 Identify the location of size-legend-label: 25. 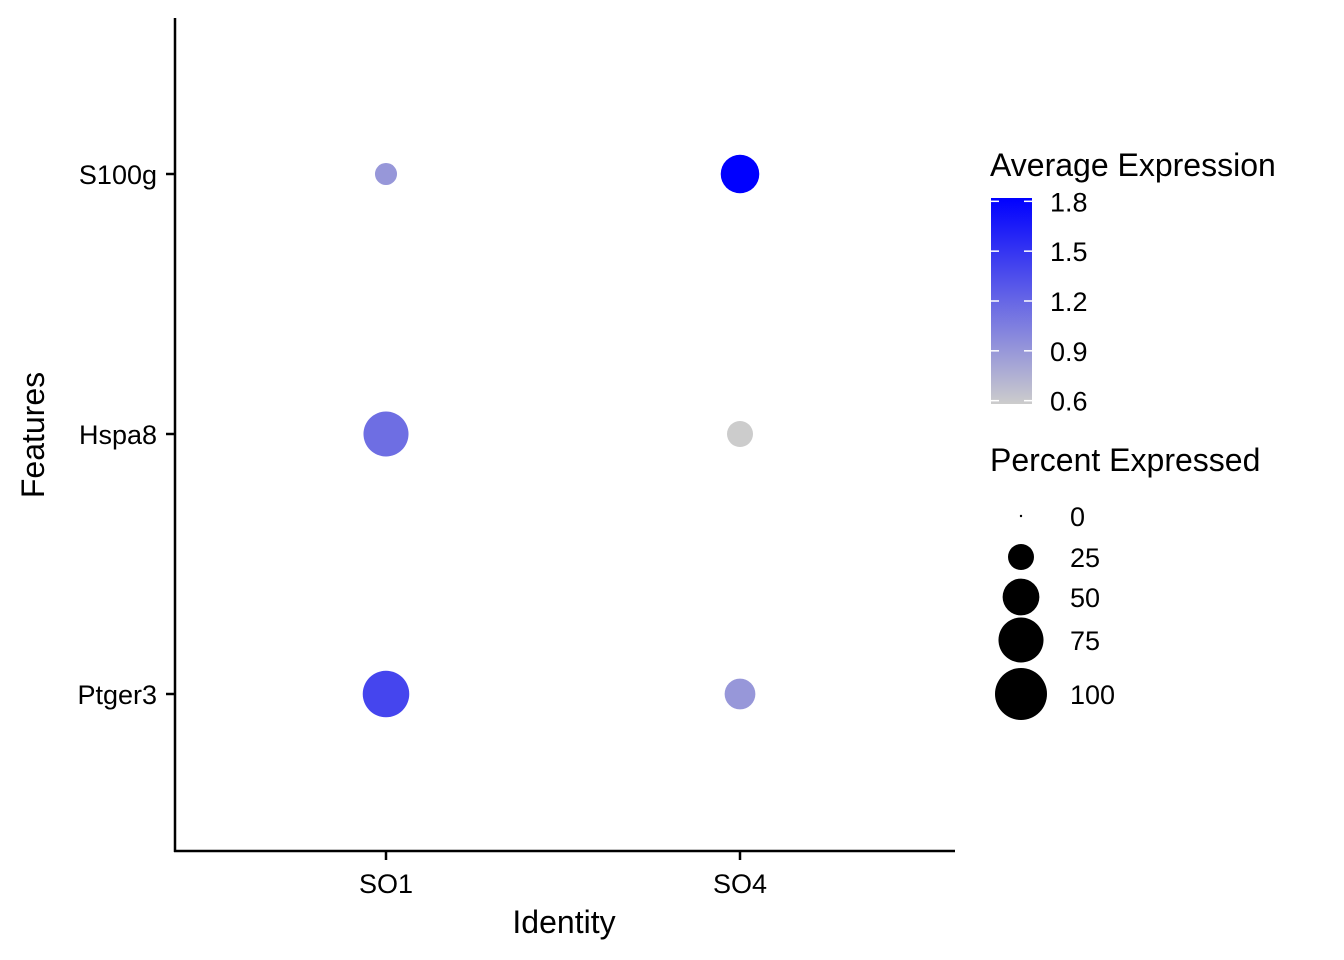
(1085, 558).